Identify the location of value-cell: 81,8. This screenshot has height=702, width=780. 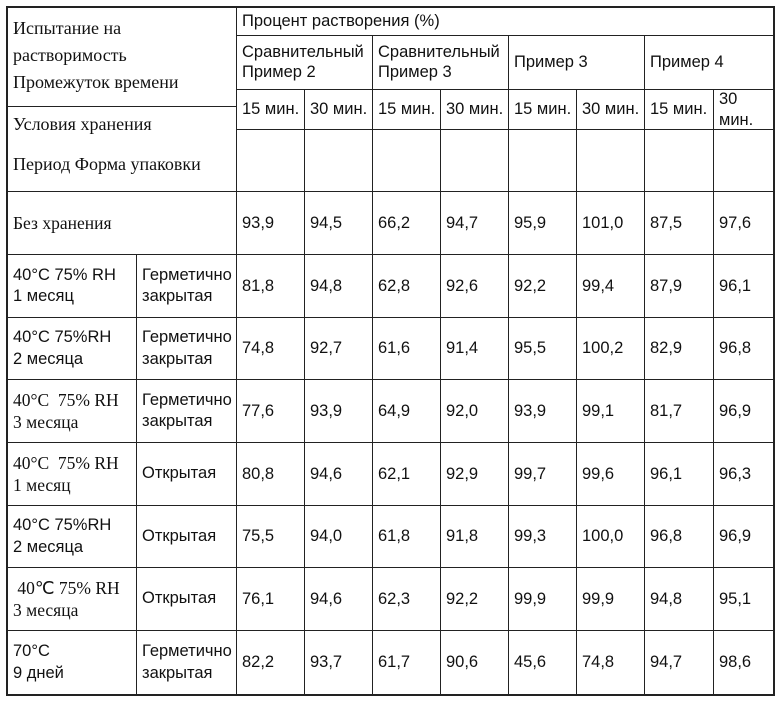
(271, 286).